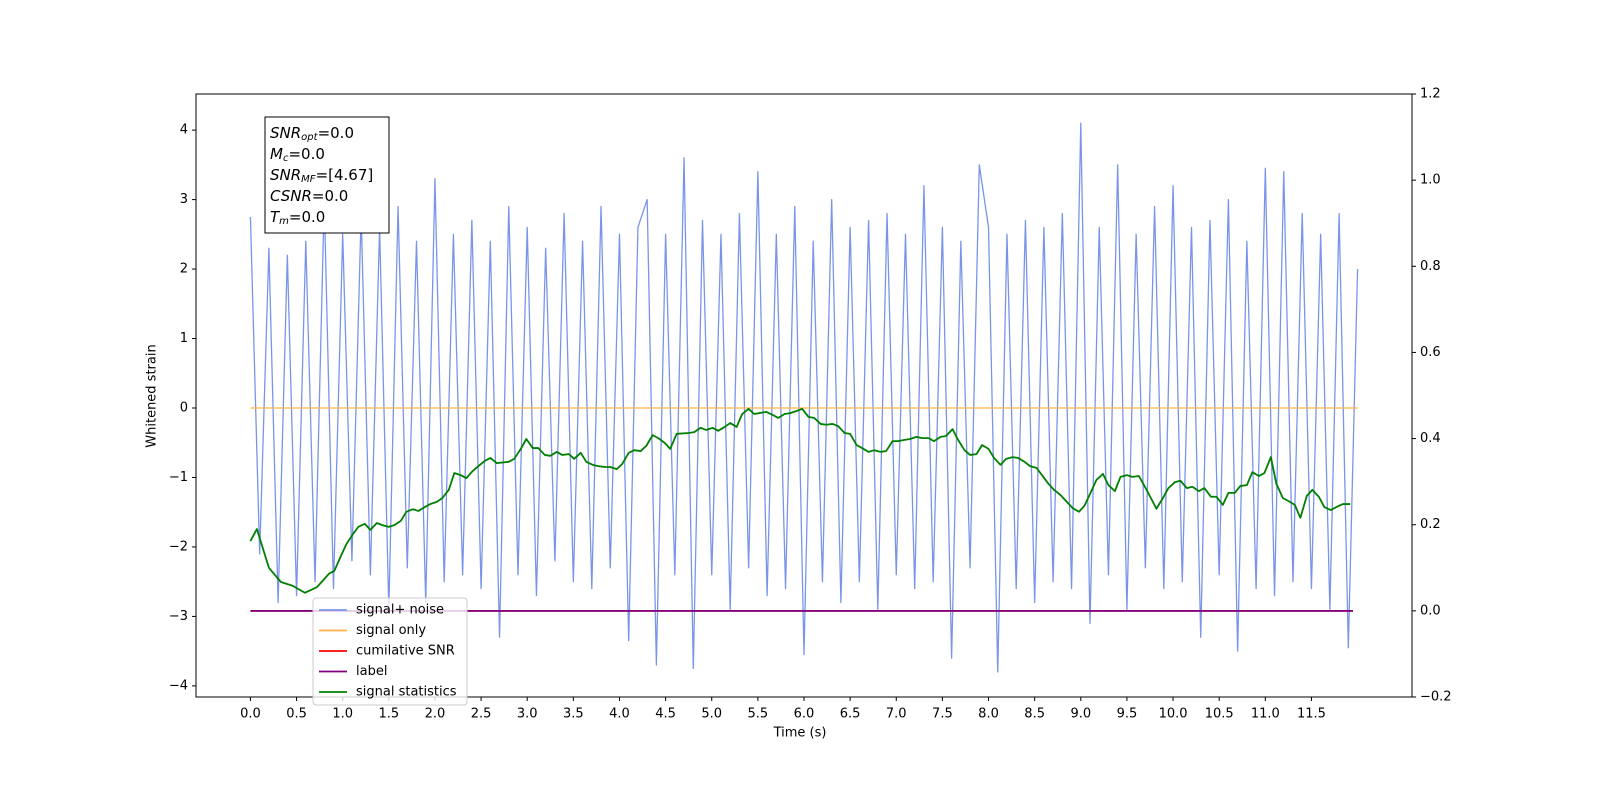 The width and height of the screenshot is (1600, 804). I want to click on x-tick-label: 5.5, so click(758, 714).